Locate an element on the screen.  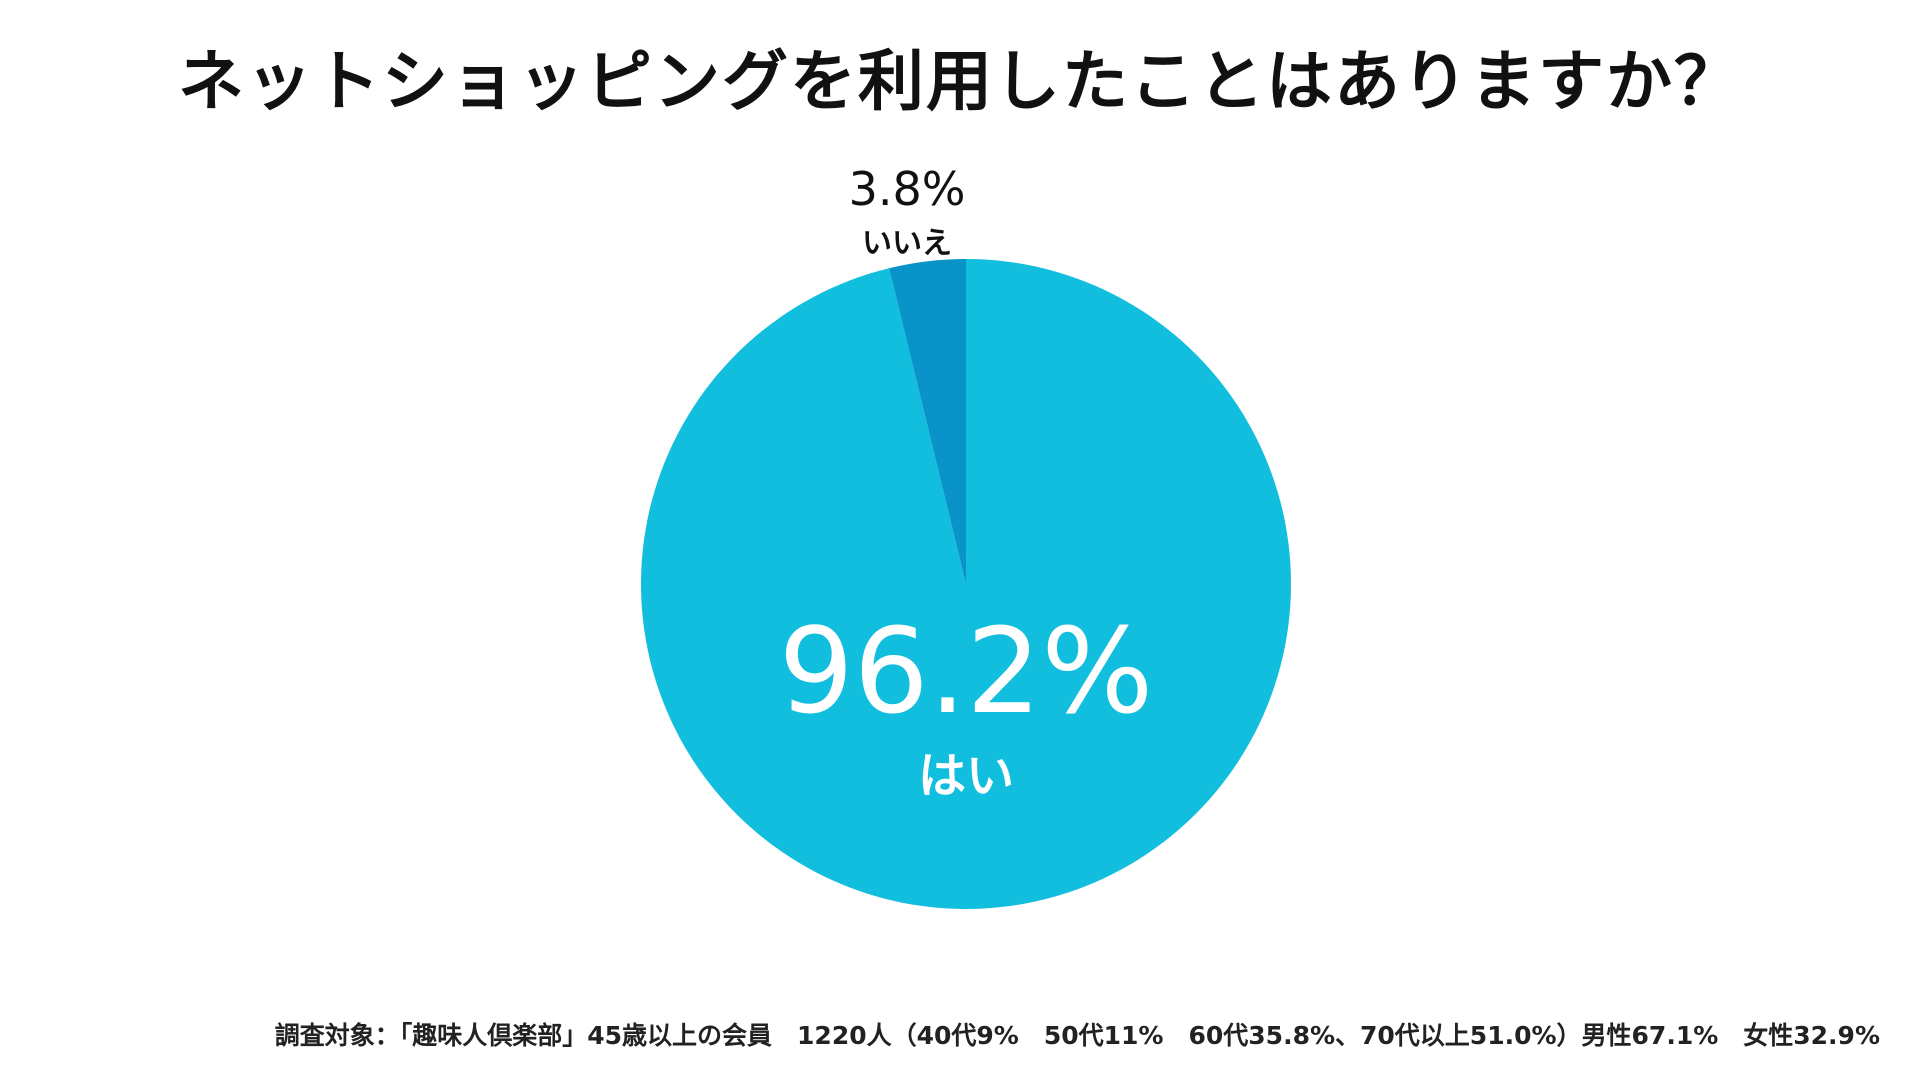
slice-label-yes-category: はい is located at coordinates (966, 776).